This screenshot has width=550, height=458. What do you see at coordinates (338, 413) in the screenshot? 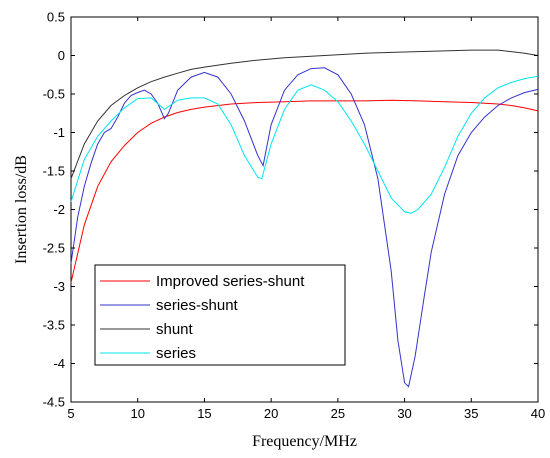
I see `x-tick-label: 25` at bounding box center [338, 413].